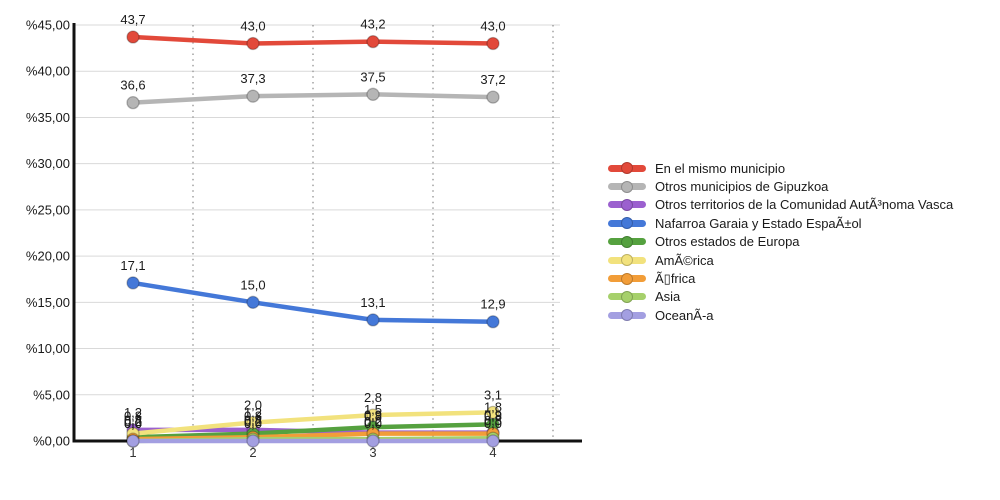 This screenshot has height=500, width=1000. I want to click on data-point-label: 1,8, so click(493, 406).